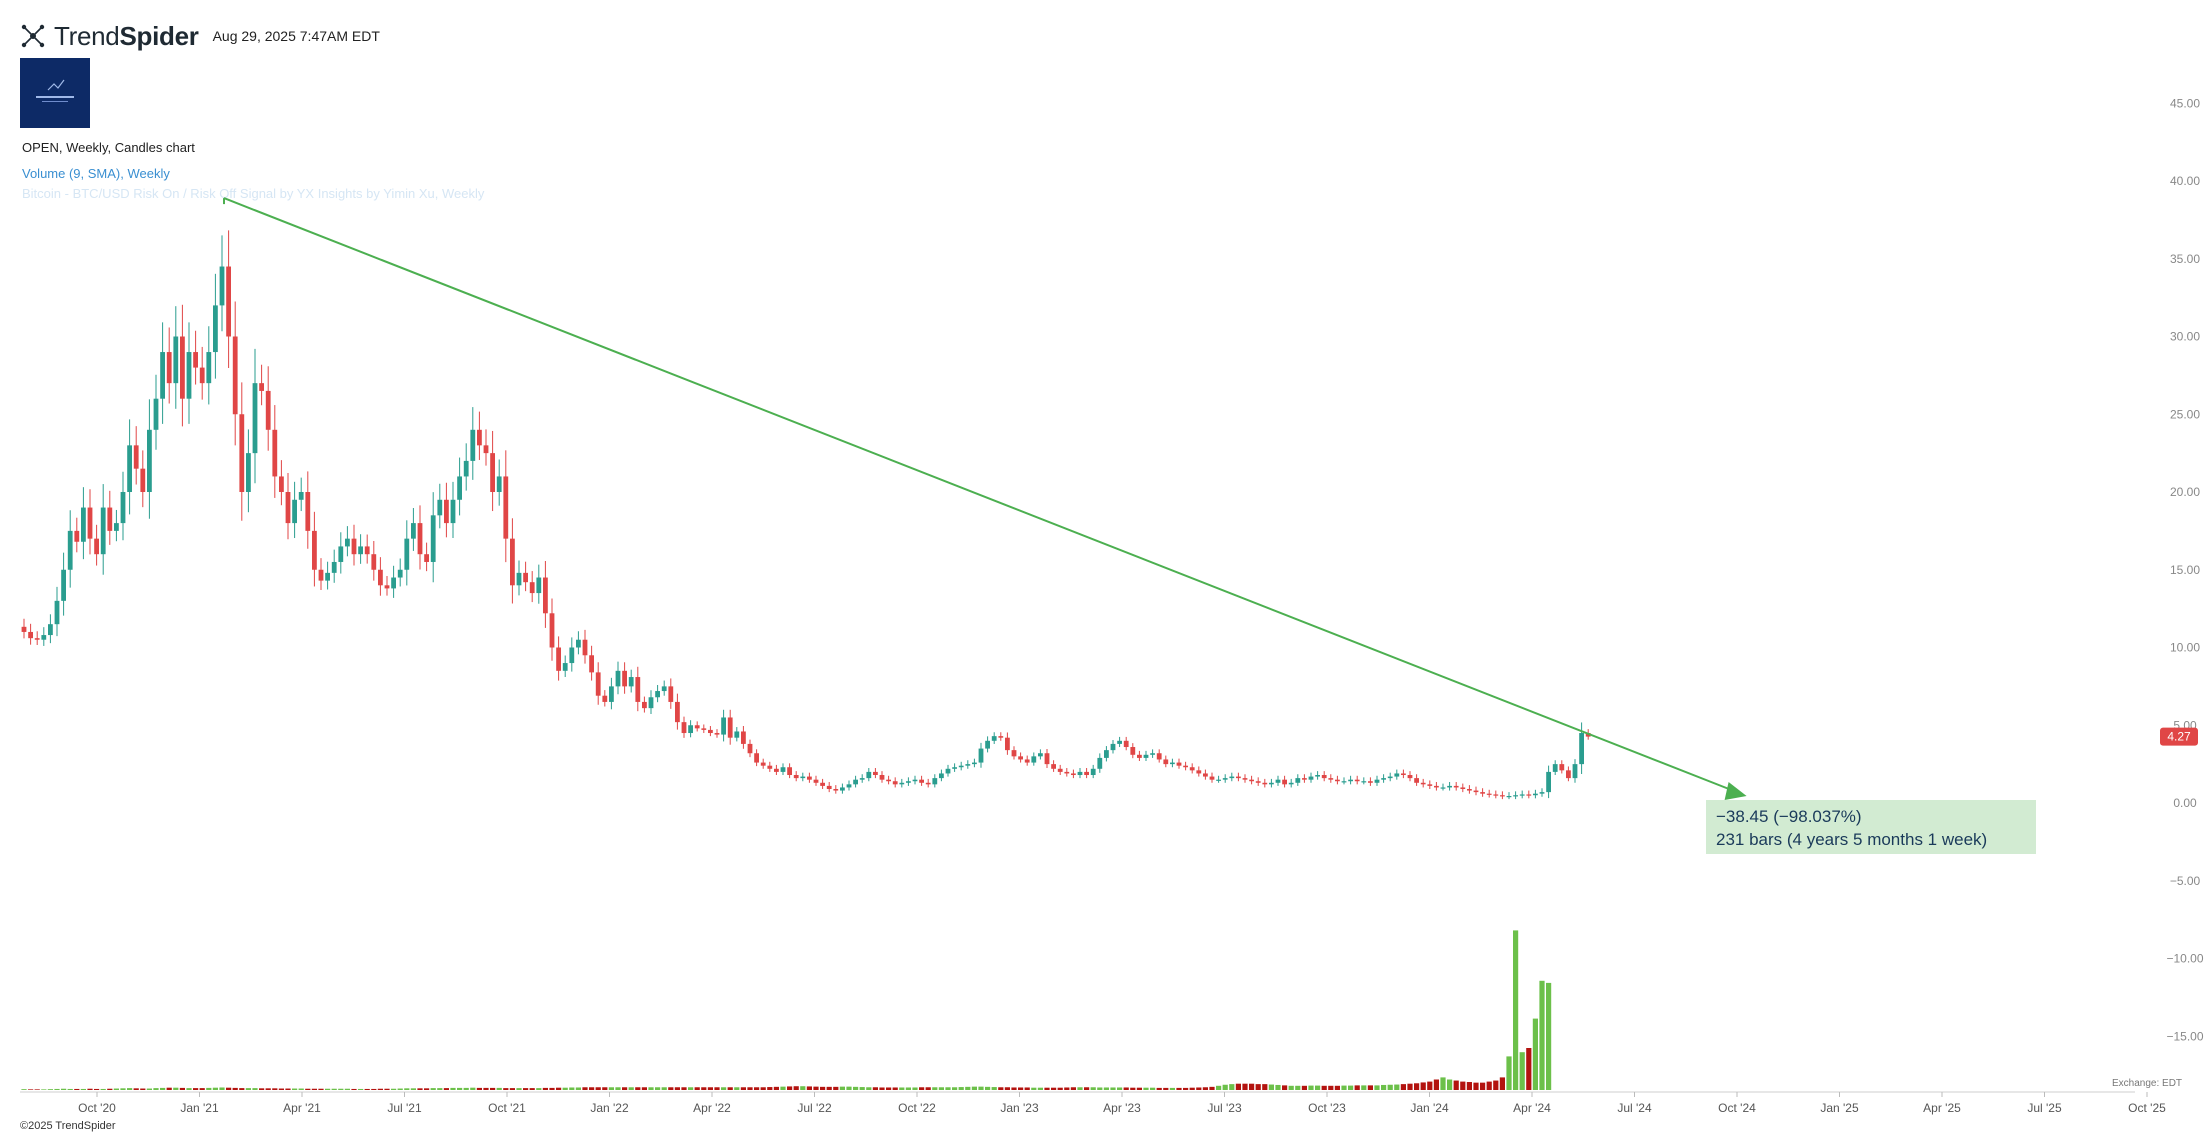 This screenshot has height=1134, width=2207. Describe the element at coordinates (2185, 181) in the screenshot. I see `y-tick-label: 40.00` at that location.